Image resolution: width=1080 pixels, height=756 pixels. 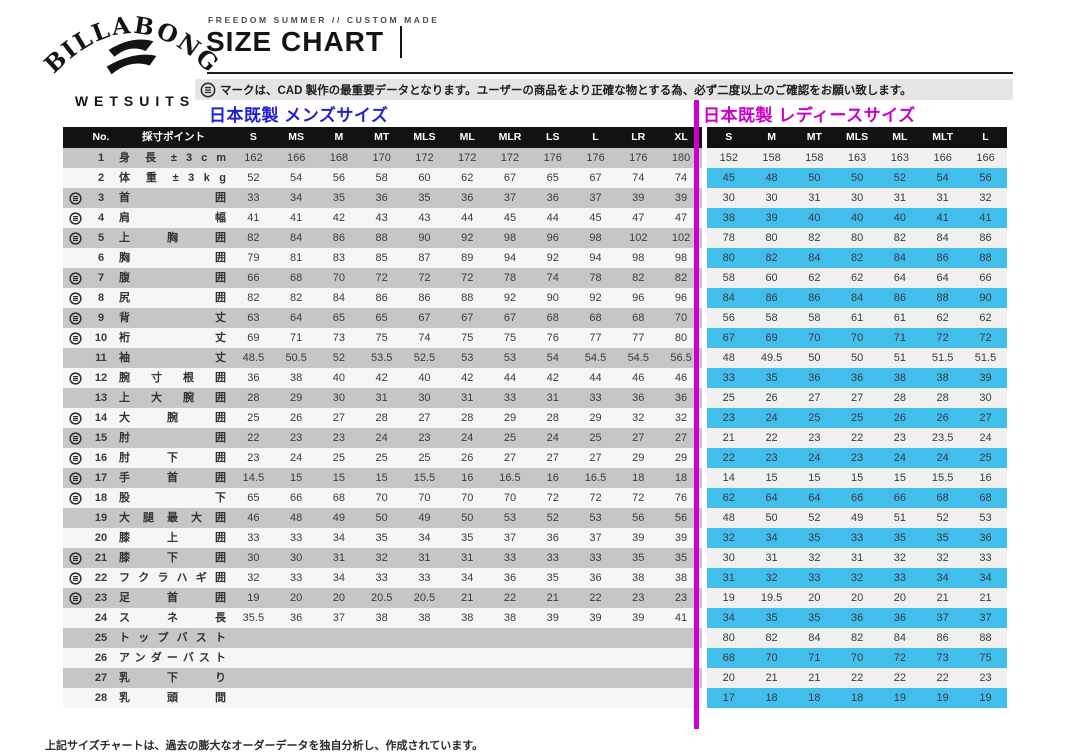 What do you see at coordinates (173, 218) in the screenshot?
I see `measure-point-label: 肩 幅` at bounding box center [173, 218].